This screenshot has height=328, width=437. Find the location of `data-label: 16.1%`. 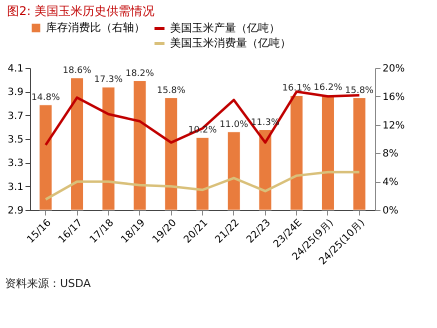

data-label: 16.1% is located at coordinates (297, 89).